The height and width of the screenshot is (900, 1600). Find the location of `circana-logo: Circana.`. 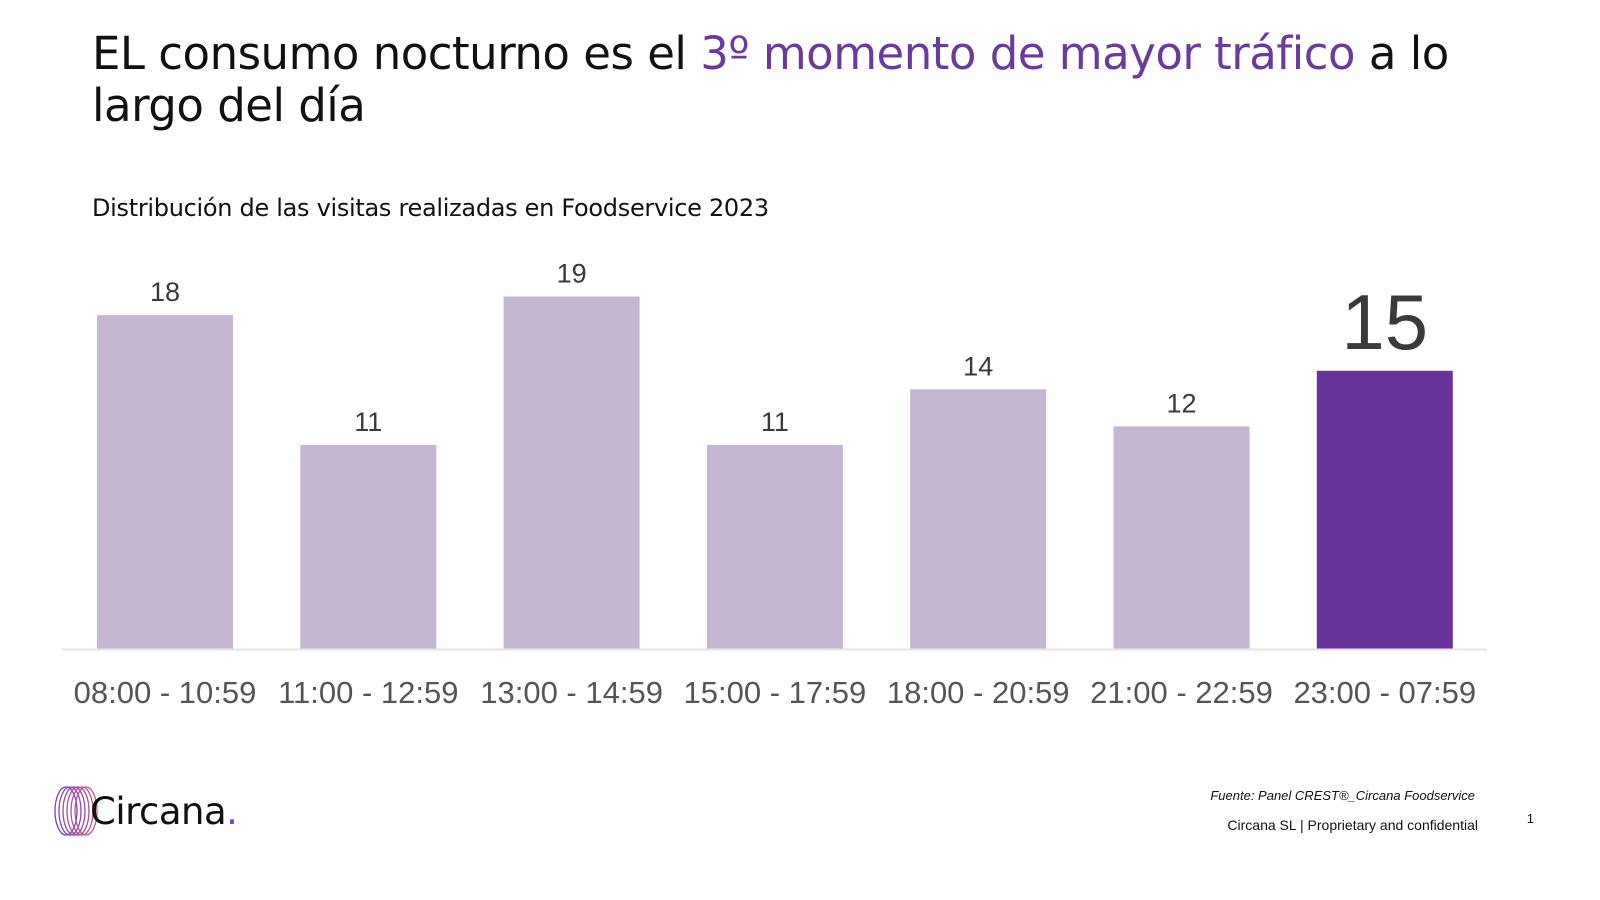

circana-logo: Circana. is located at coordinates (145, 811).